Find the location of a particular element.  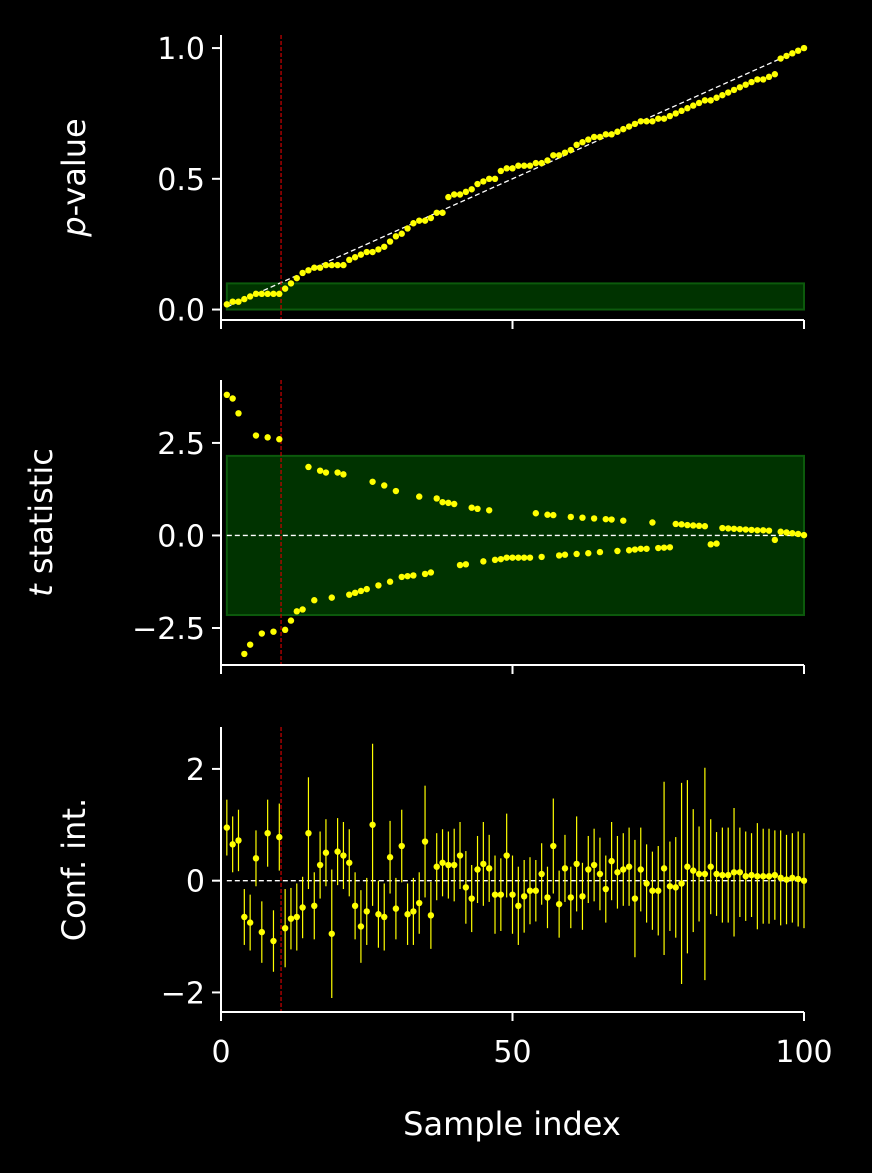

threshold-band is located at coordinates (515, 296).